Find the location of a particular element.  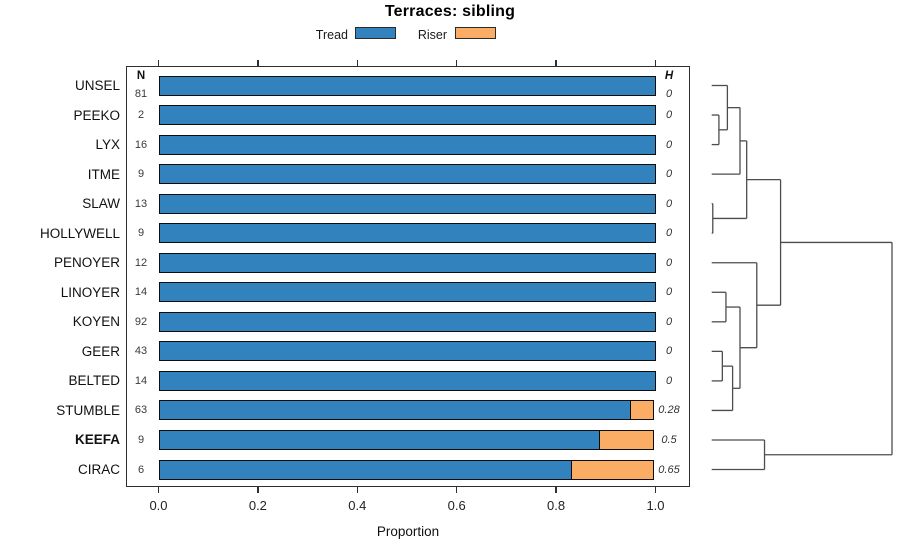

x-axis-tick-label: 0.8 is located at coordinates (556, 505).